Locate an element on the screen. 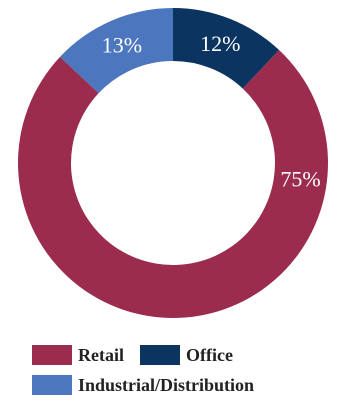 The image size is (337, 405). legend-item-office: Office is located at coordinates (186, 355).